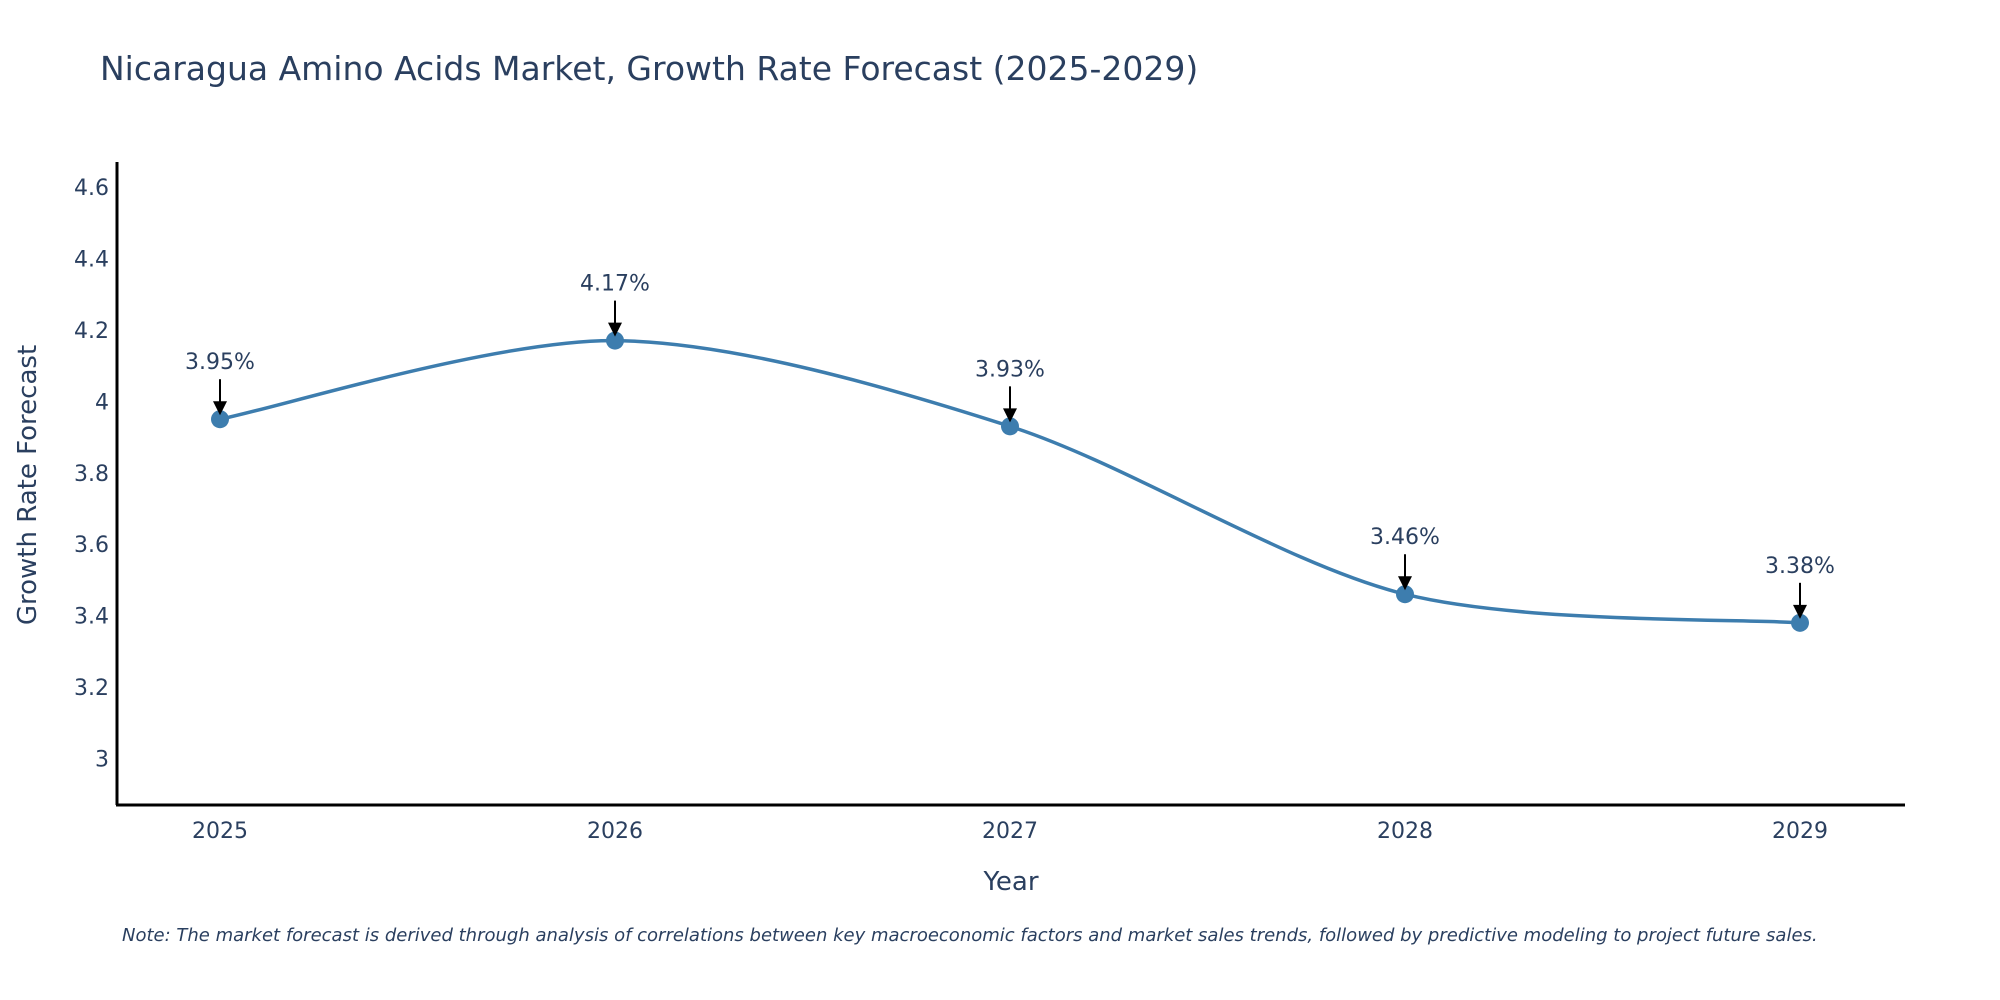 The height and width of the screenshot is (1000, 2000). I want to click on y-tick-label: 4.4, so click(91, 259).